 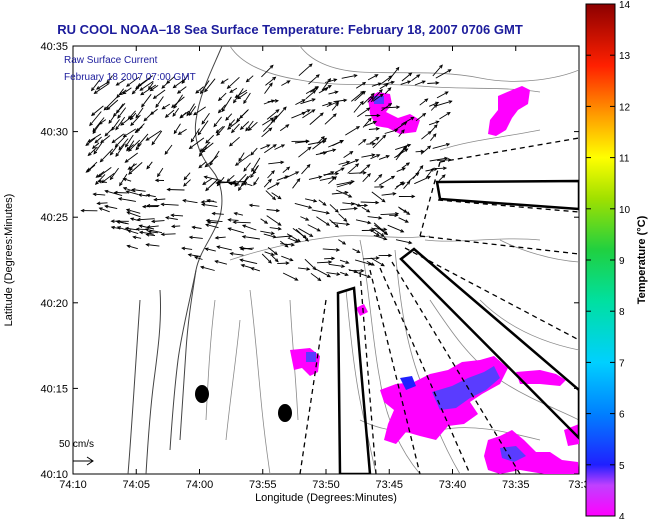 What do you see at coordinates (54, 475) in the screenshot?
I see `y-tick-label: 40:10` at bounding box center [54, 475].